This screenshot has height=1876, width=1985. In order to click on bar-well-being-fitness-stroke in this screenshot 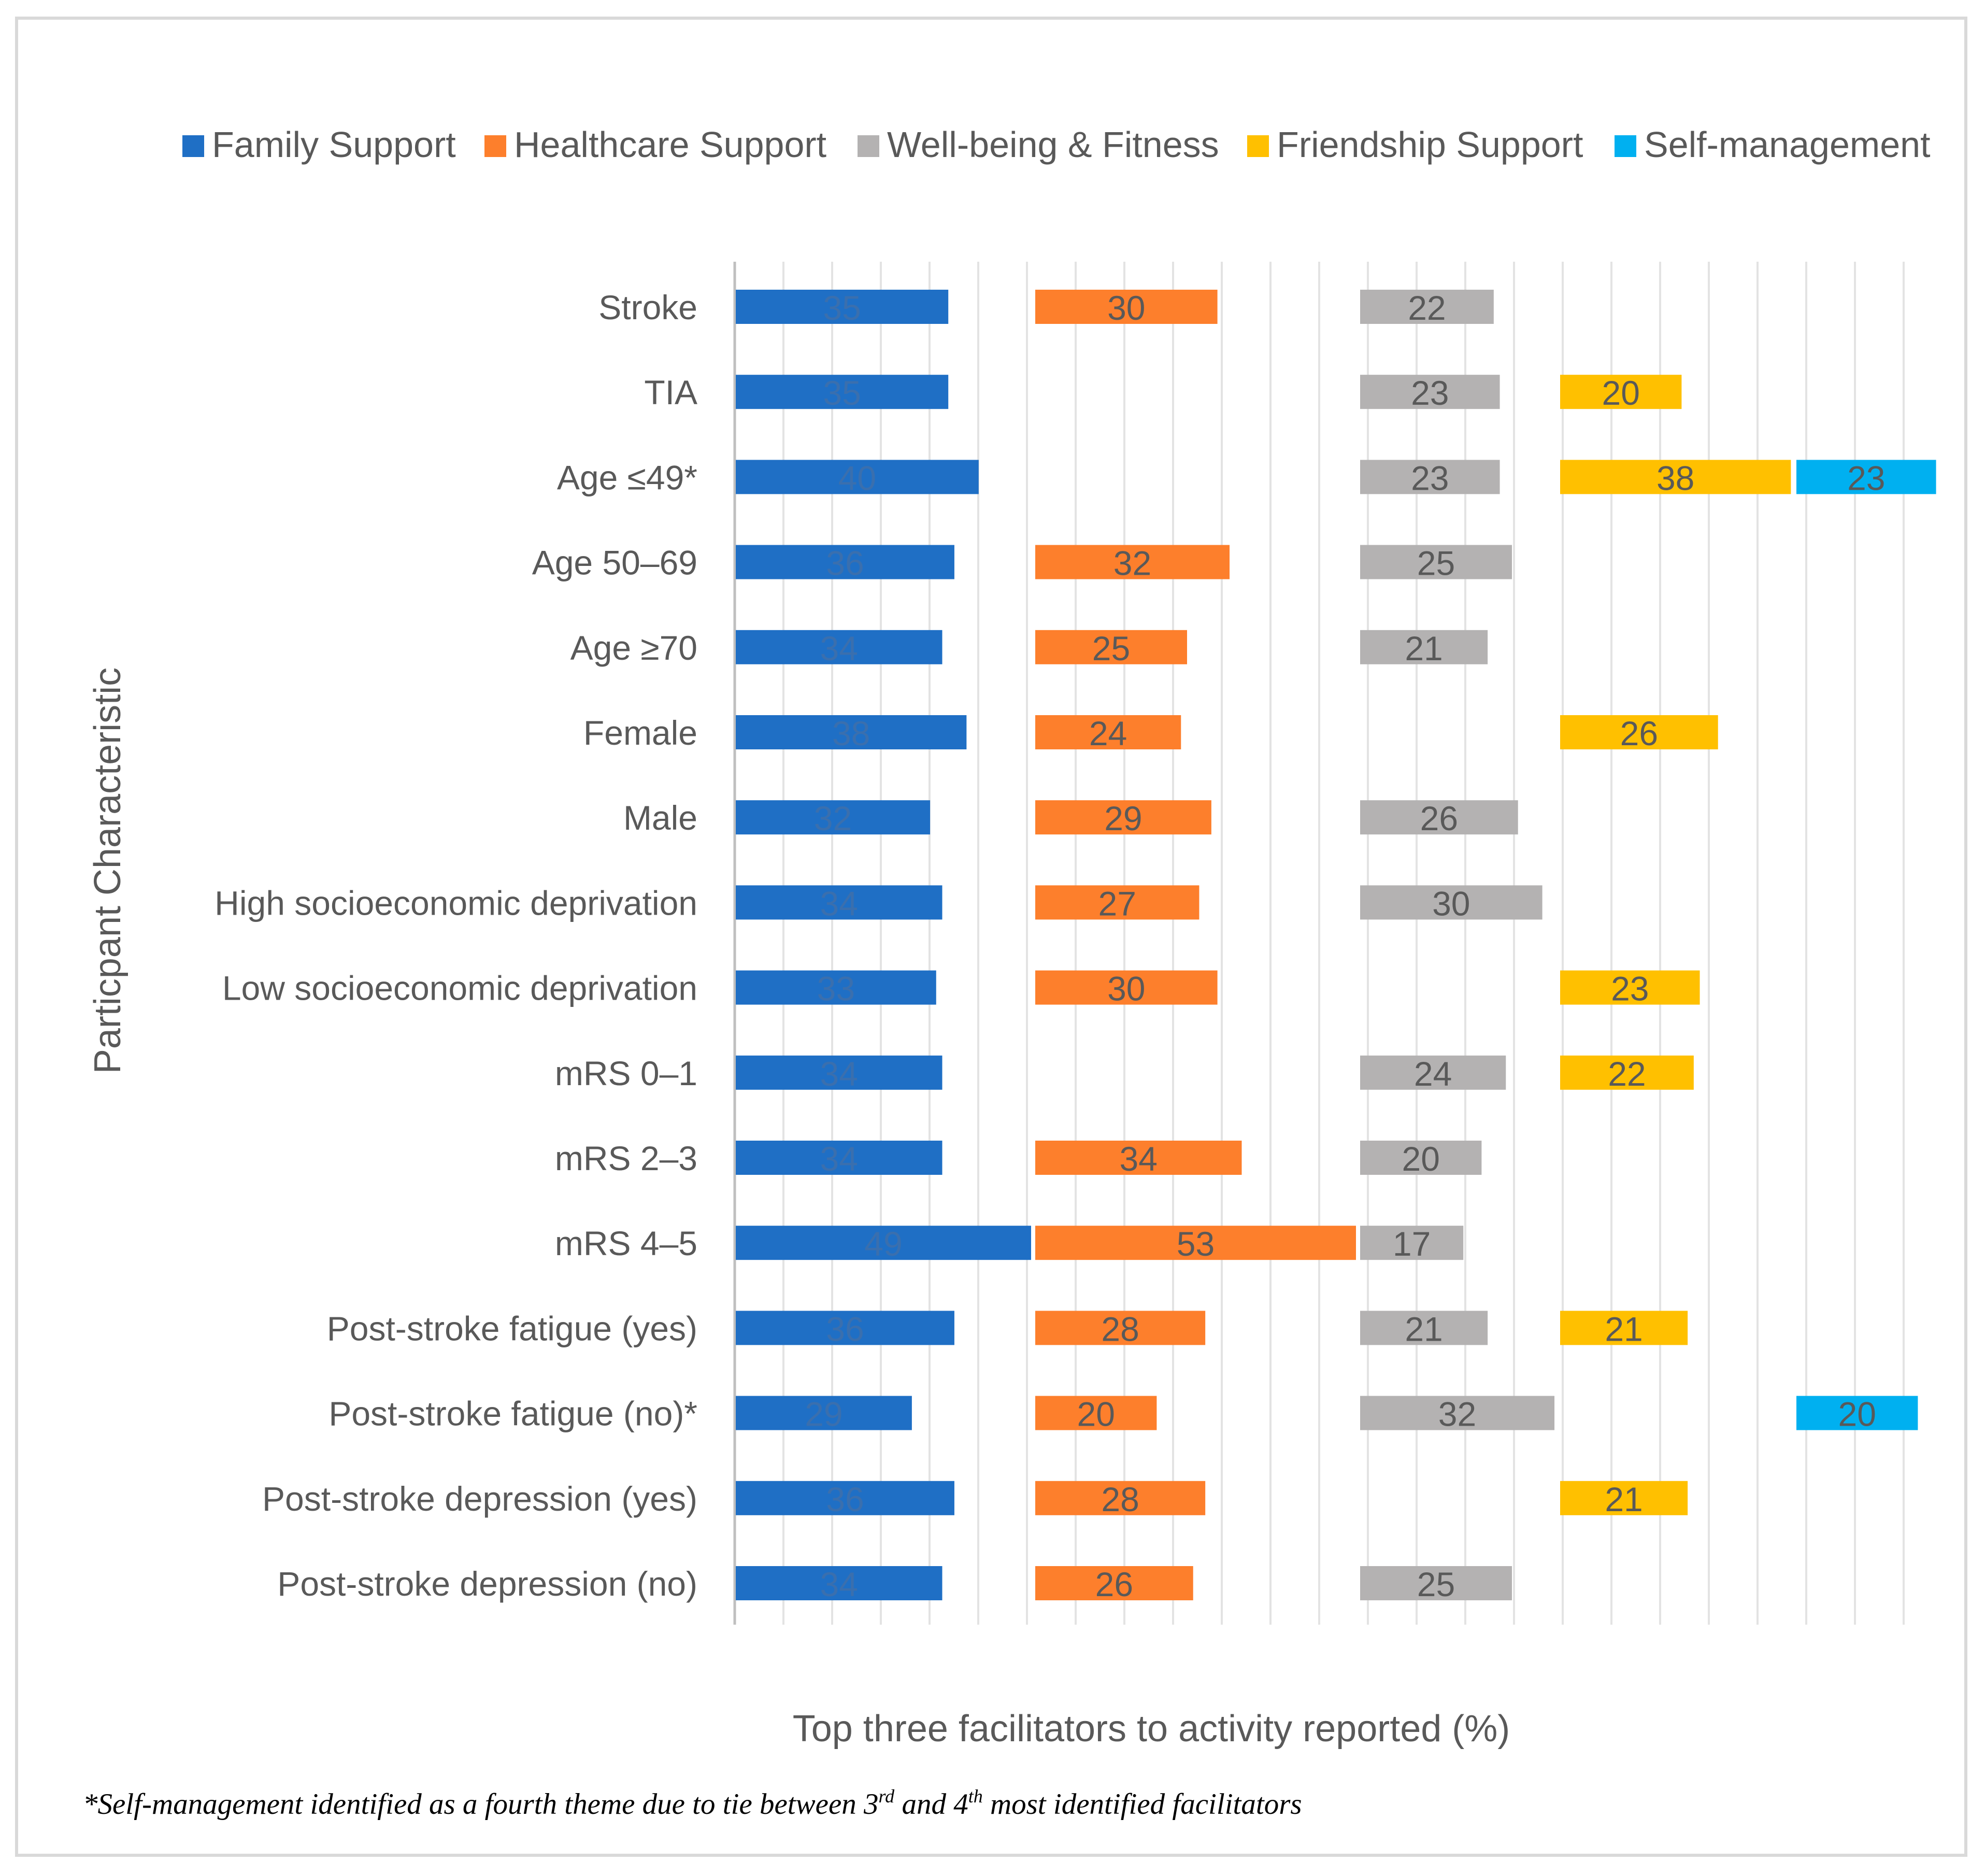, I will do `click(1427, 307)`.